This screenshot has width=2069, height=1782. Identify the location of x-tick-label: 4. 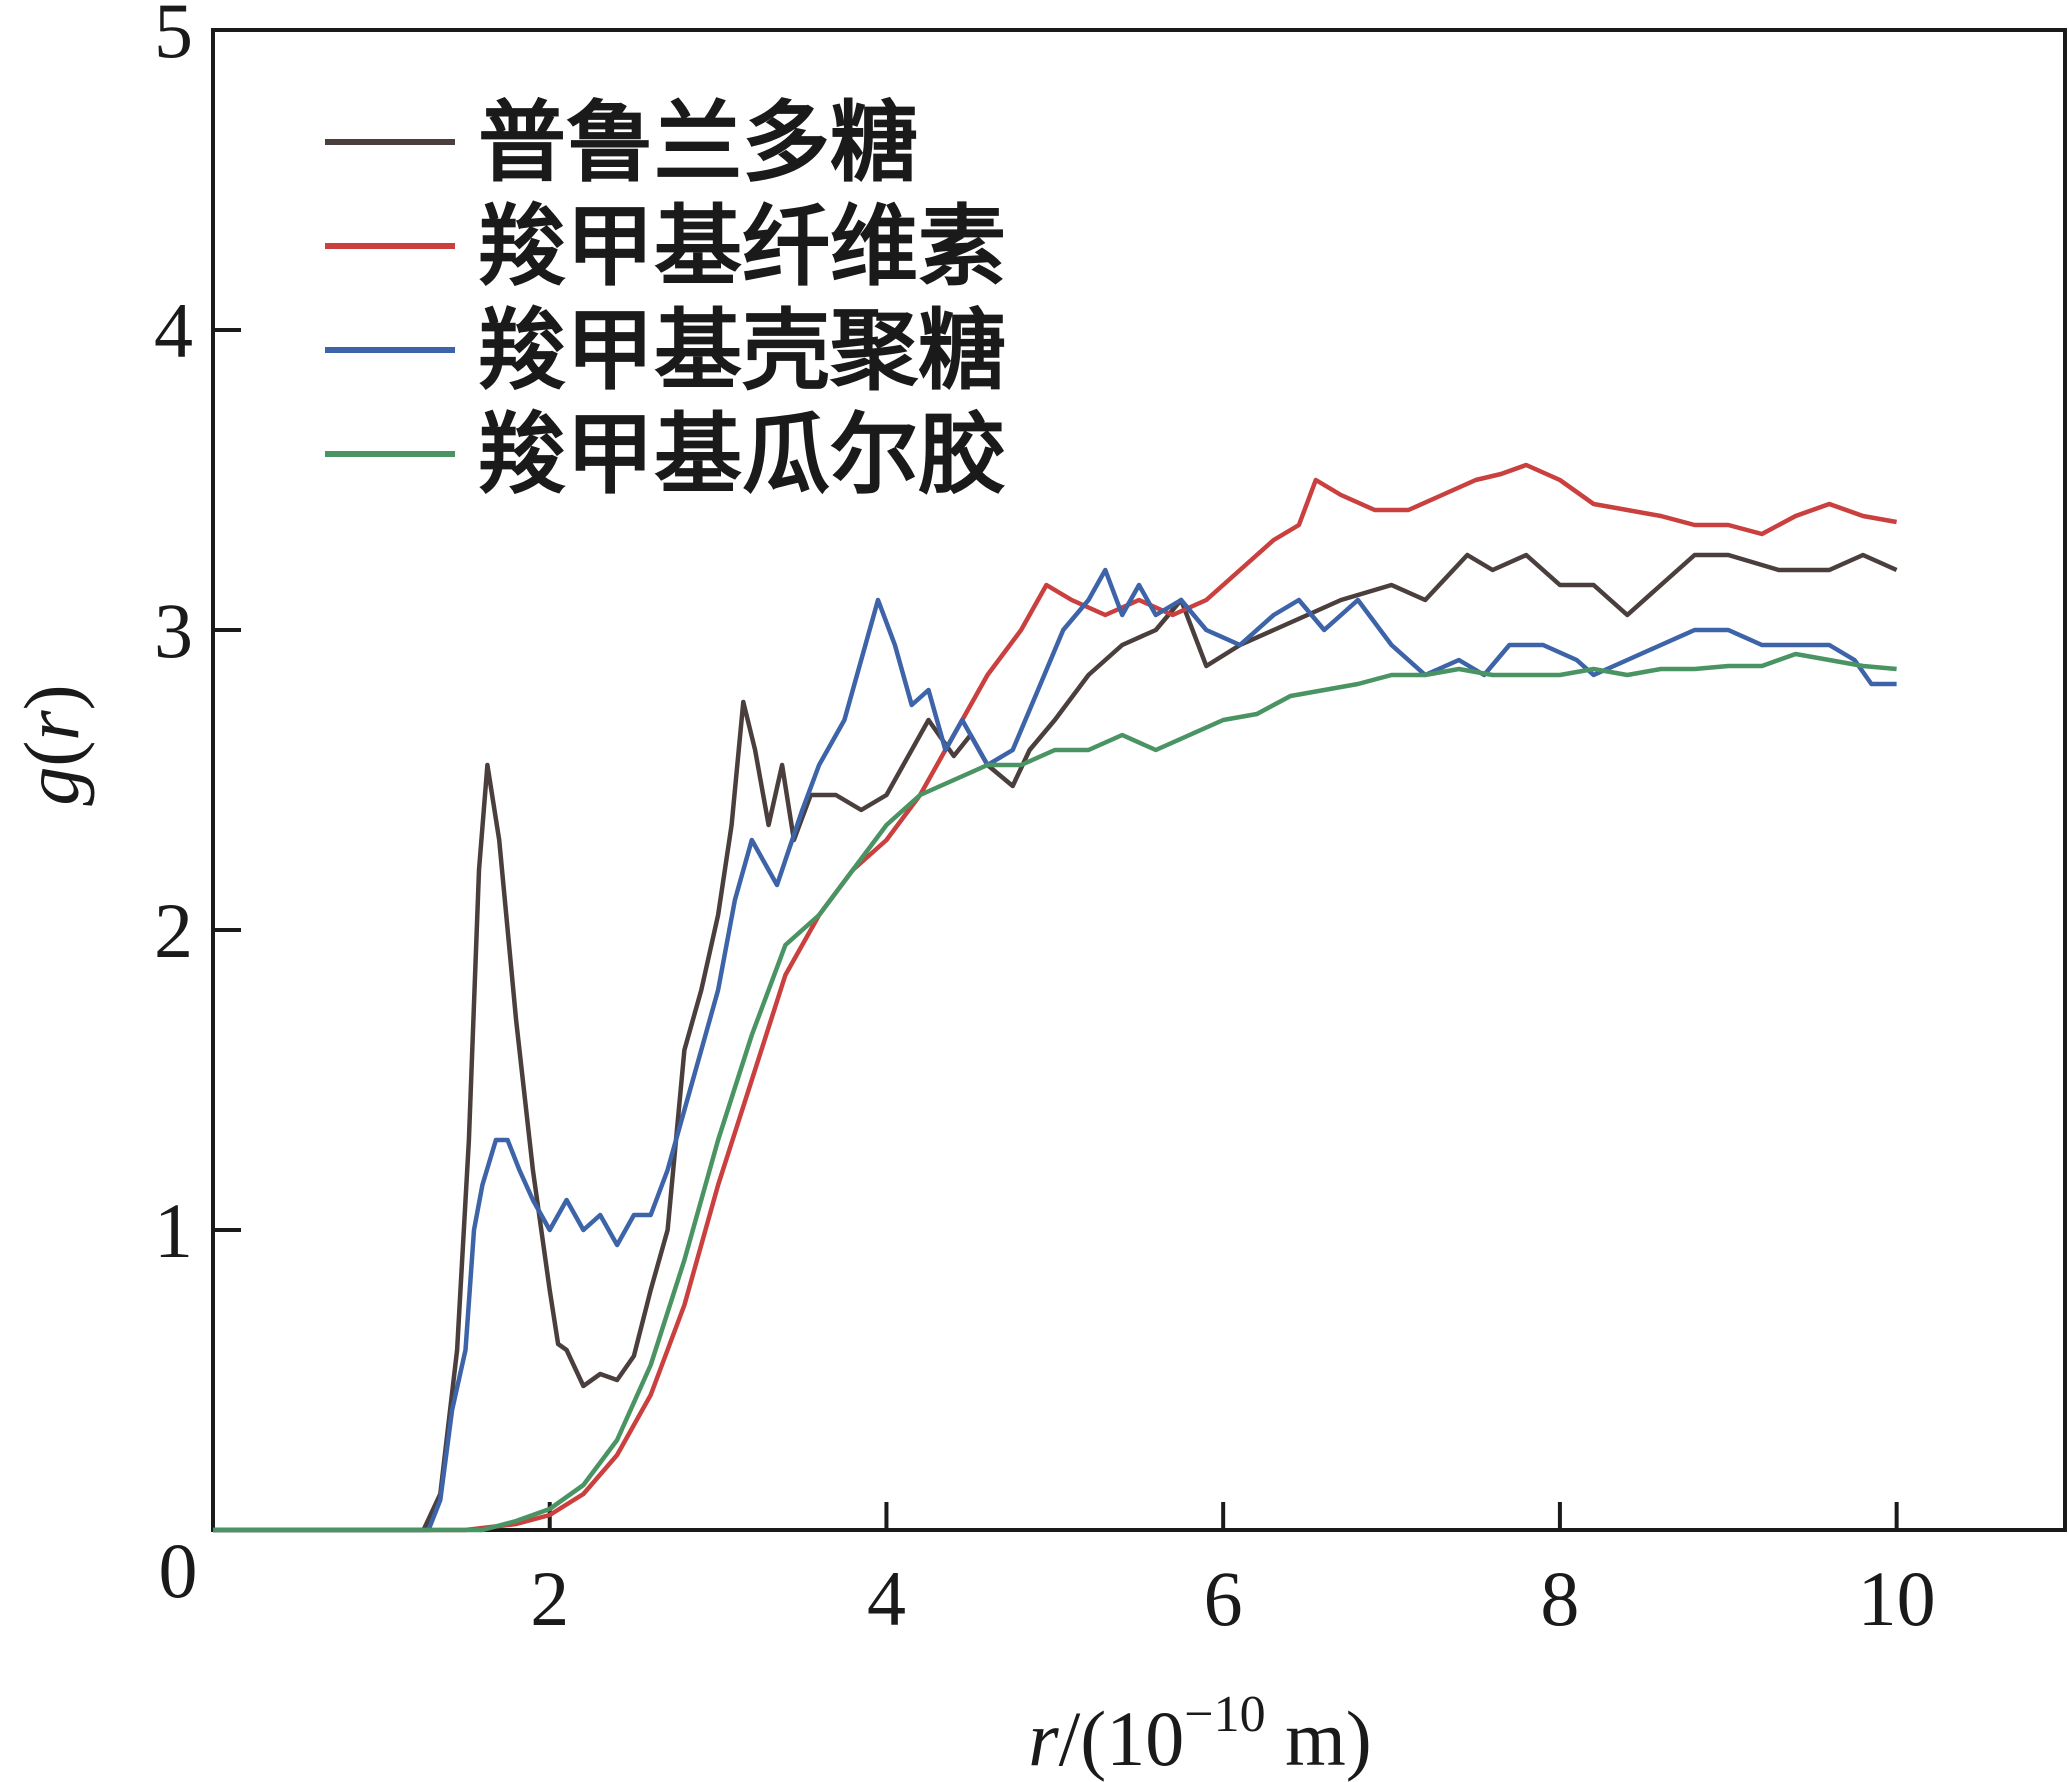
(886, 1598).